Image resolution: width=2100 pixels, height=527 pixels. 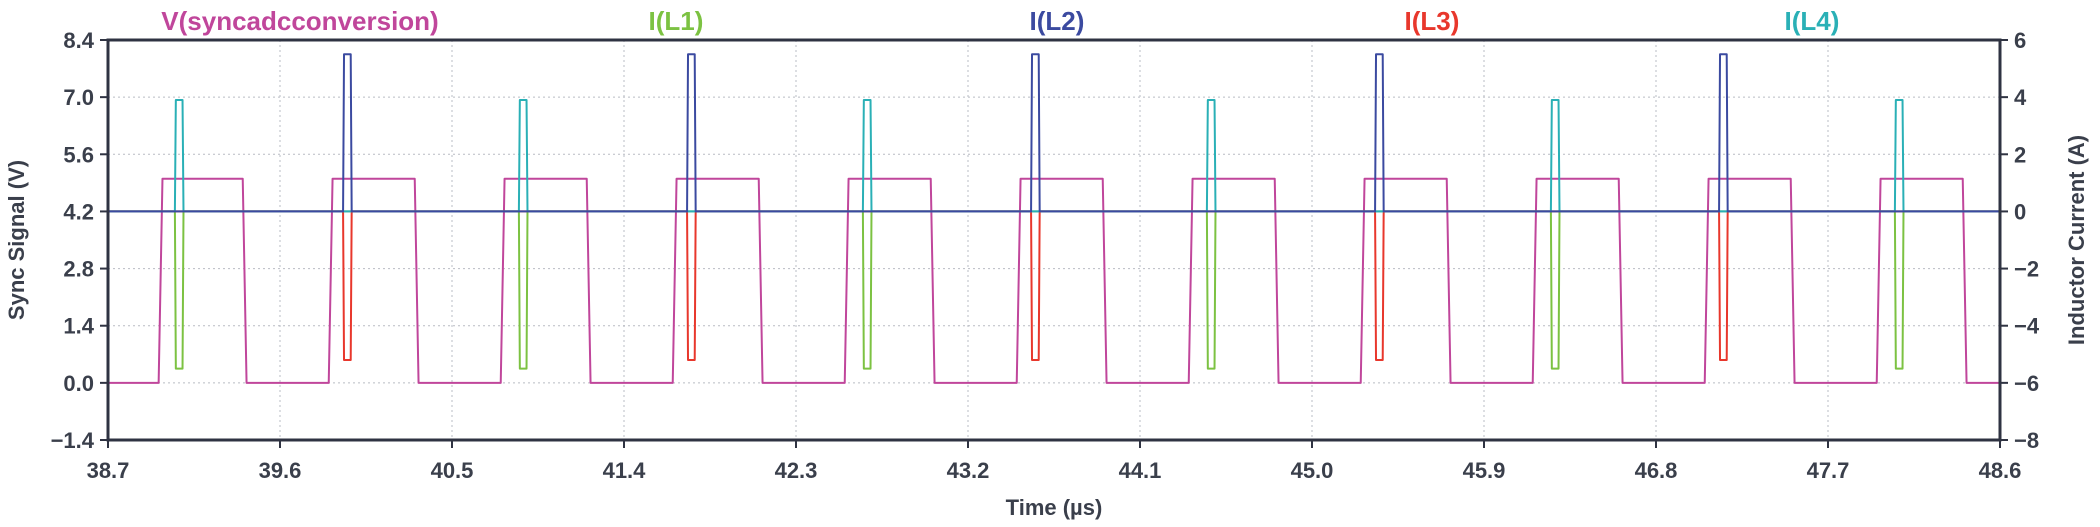 I want to click on x-tick-label: 45.0, so click(x=1312, y=470).